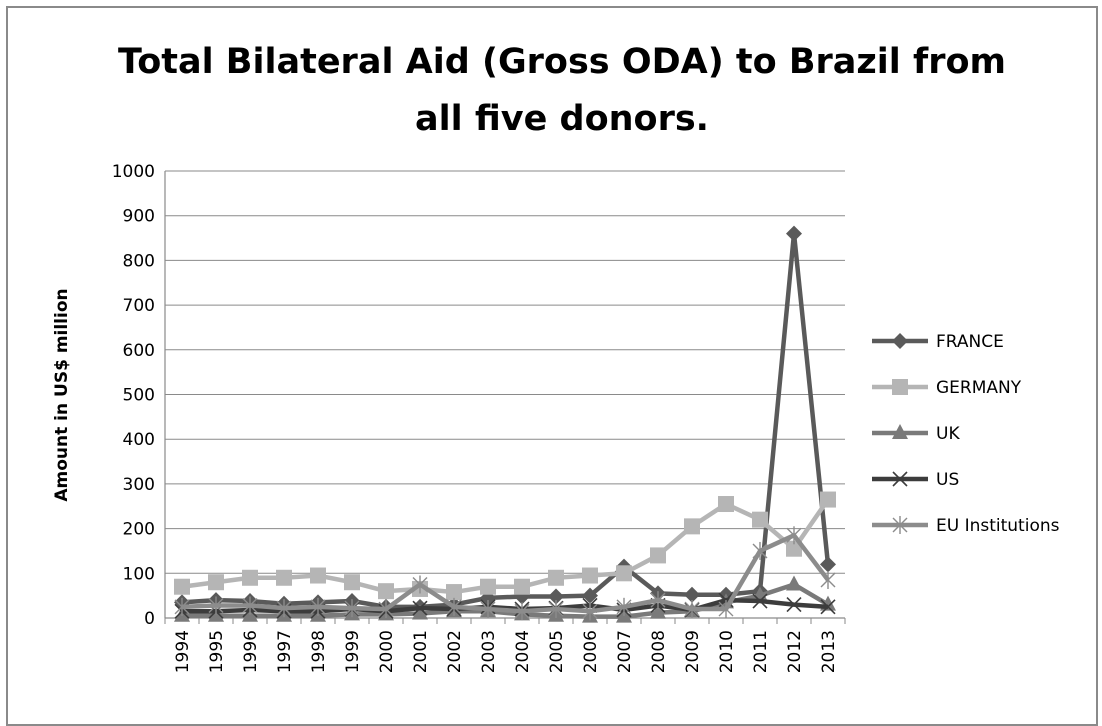  Describe the element at coordinates (505, 573) in the screenshot. I see `series-line-eu-institutions` at that location.